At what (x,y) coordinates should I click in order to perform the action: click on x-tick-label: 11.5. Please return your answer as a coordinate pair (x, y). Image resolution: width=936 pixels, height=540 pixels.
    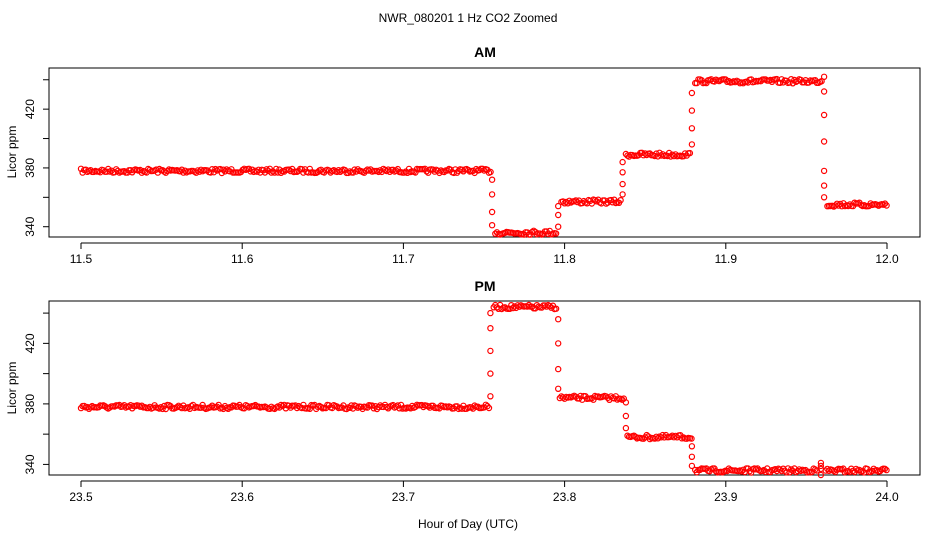
    Looking at the image, I should click on (81, 259).